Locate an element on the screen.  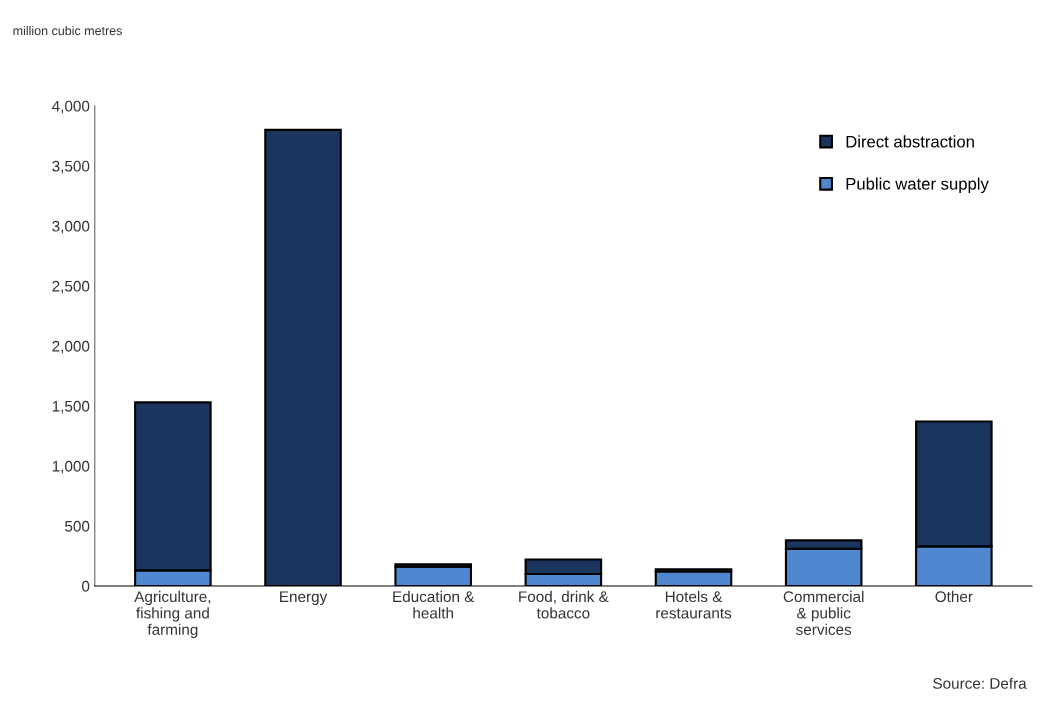
y-tick-label: 2,000 is located at coordinates (71, 347).